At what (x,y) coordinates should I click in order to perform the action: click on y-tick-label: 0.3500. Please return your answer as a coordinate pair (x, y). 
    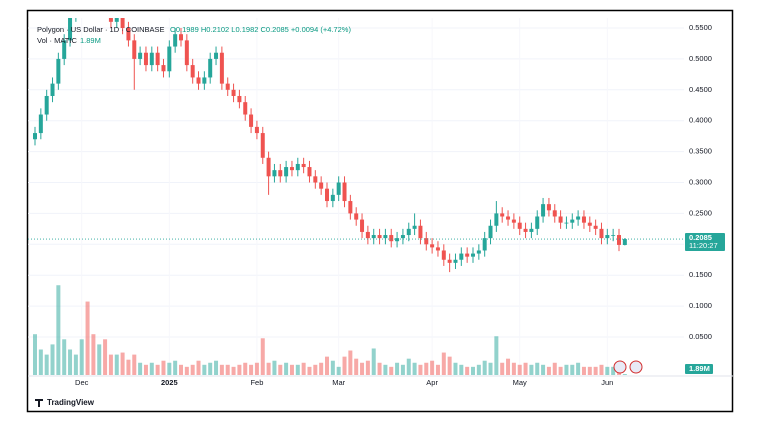
    Looking at the image, I should click on (700, 151).